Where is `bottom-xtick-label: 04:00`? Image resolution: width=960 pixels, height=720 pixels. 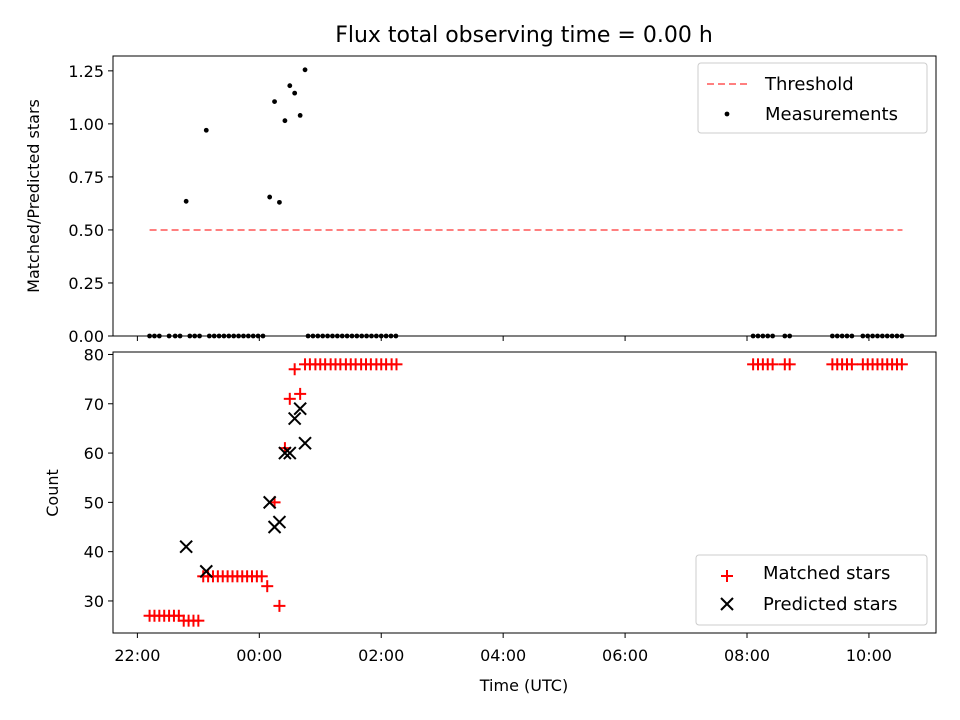
bottom-xtick-label: 04:00 is located at coordinates (503, 655).